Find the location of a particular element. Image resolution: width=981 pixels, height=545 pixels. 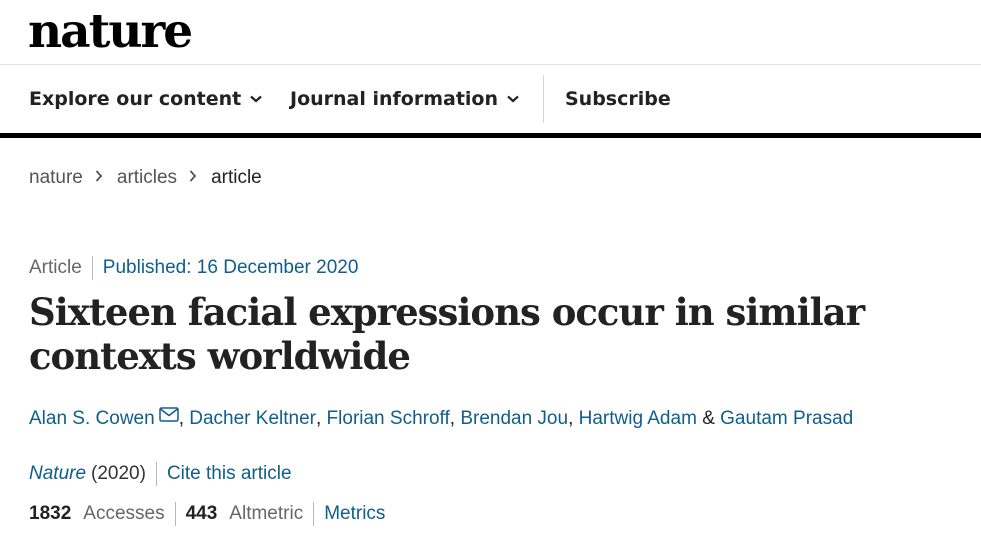

article-meta: Article Published: 16 December 2020 is located at coordinates (193, 268).